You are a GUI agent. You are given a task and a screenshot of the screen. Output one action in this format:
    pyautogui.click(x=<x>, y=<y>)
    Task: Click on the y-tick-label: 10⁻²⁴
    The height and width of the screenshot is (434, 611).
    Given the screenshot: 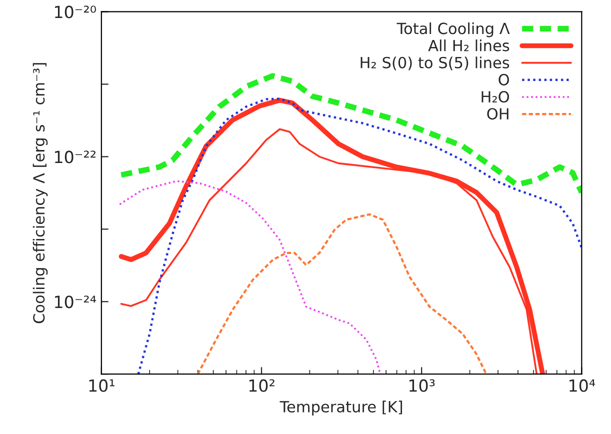 What is the action you would take?
    pyautogui.click(x=75, y=302)
    